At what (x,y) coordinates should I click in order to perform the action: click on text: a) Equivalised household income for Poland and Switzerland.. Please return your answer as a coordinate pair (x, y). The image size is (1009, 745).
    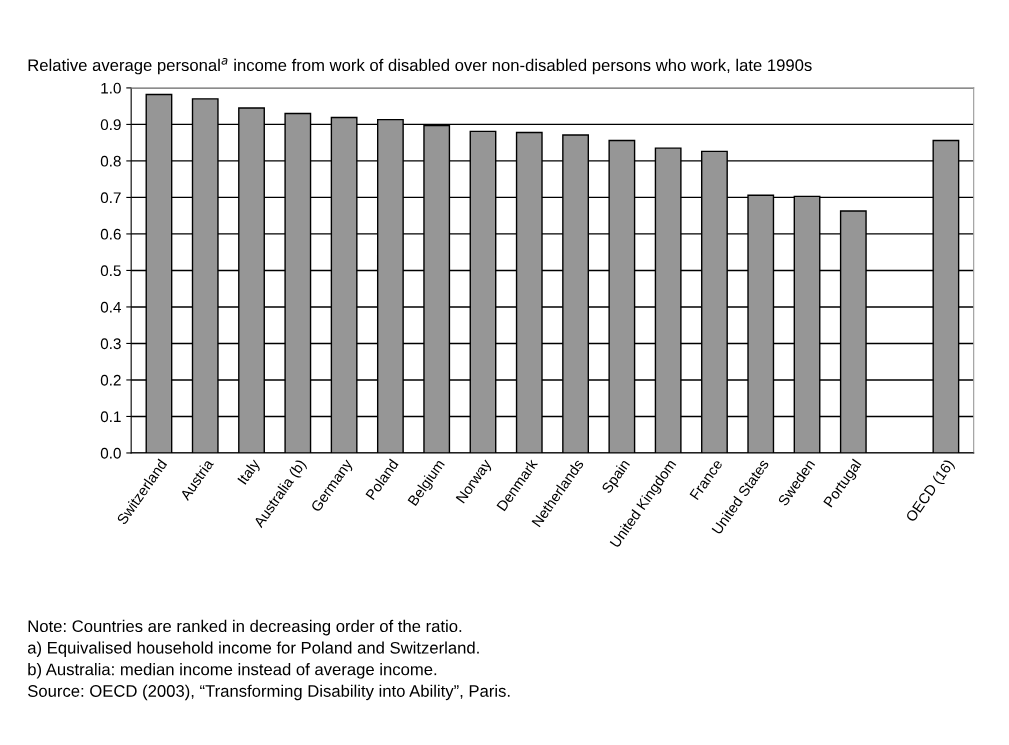
    Looking at the image, I should click on (253, 649).